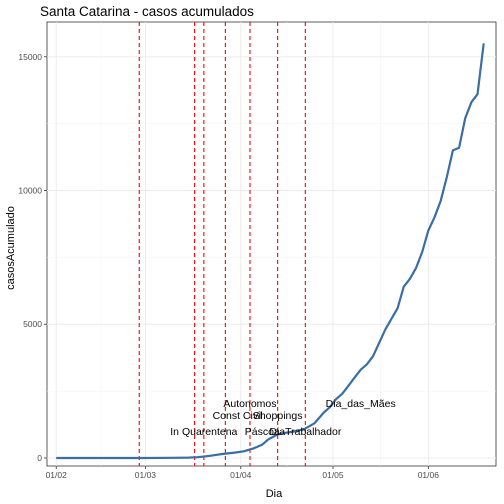 The width and height of the screenshot is (504, 504). I want to click on annotation-label: Autonomos, so click(249, 404).